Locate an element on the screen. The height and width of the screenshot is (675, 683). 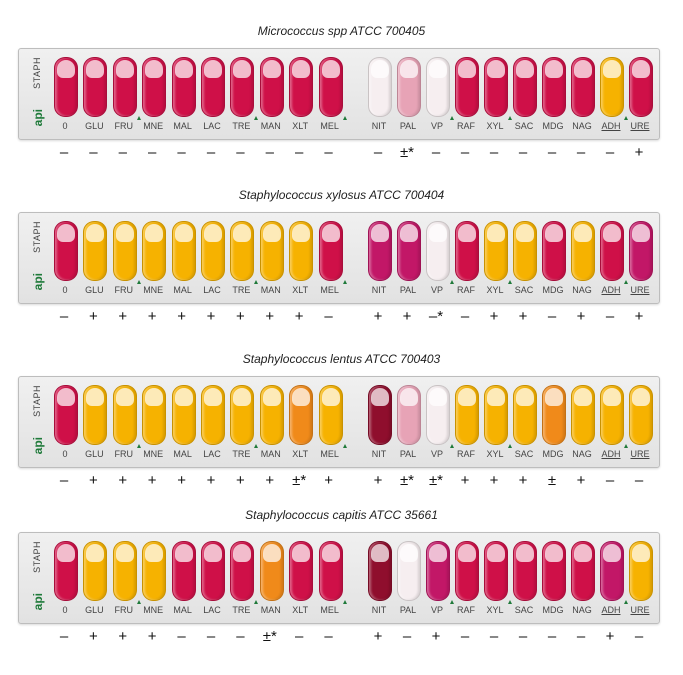
test-cup-mal is located at coordinates (183, 251).